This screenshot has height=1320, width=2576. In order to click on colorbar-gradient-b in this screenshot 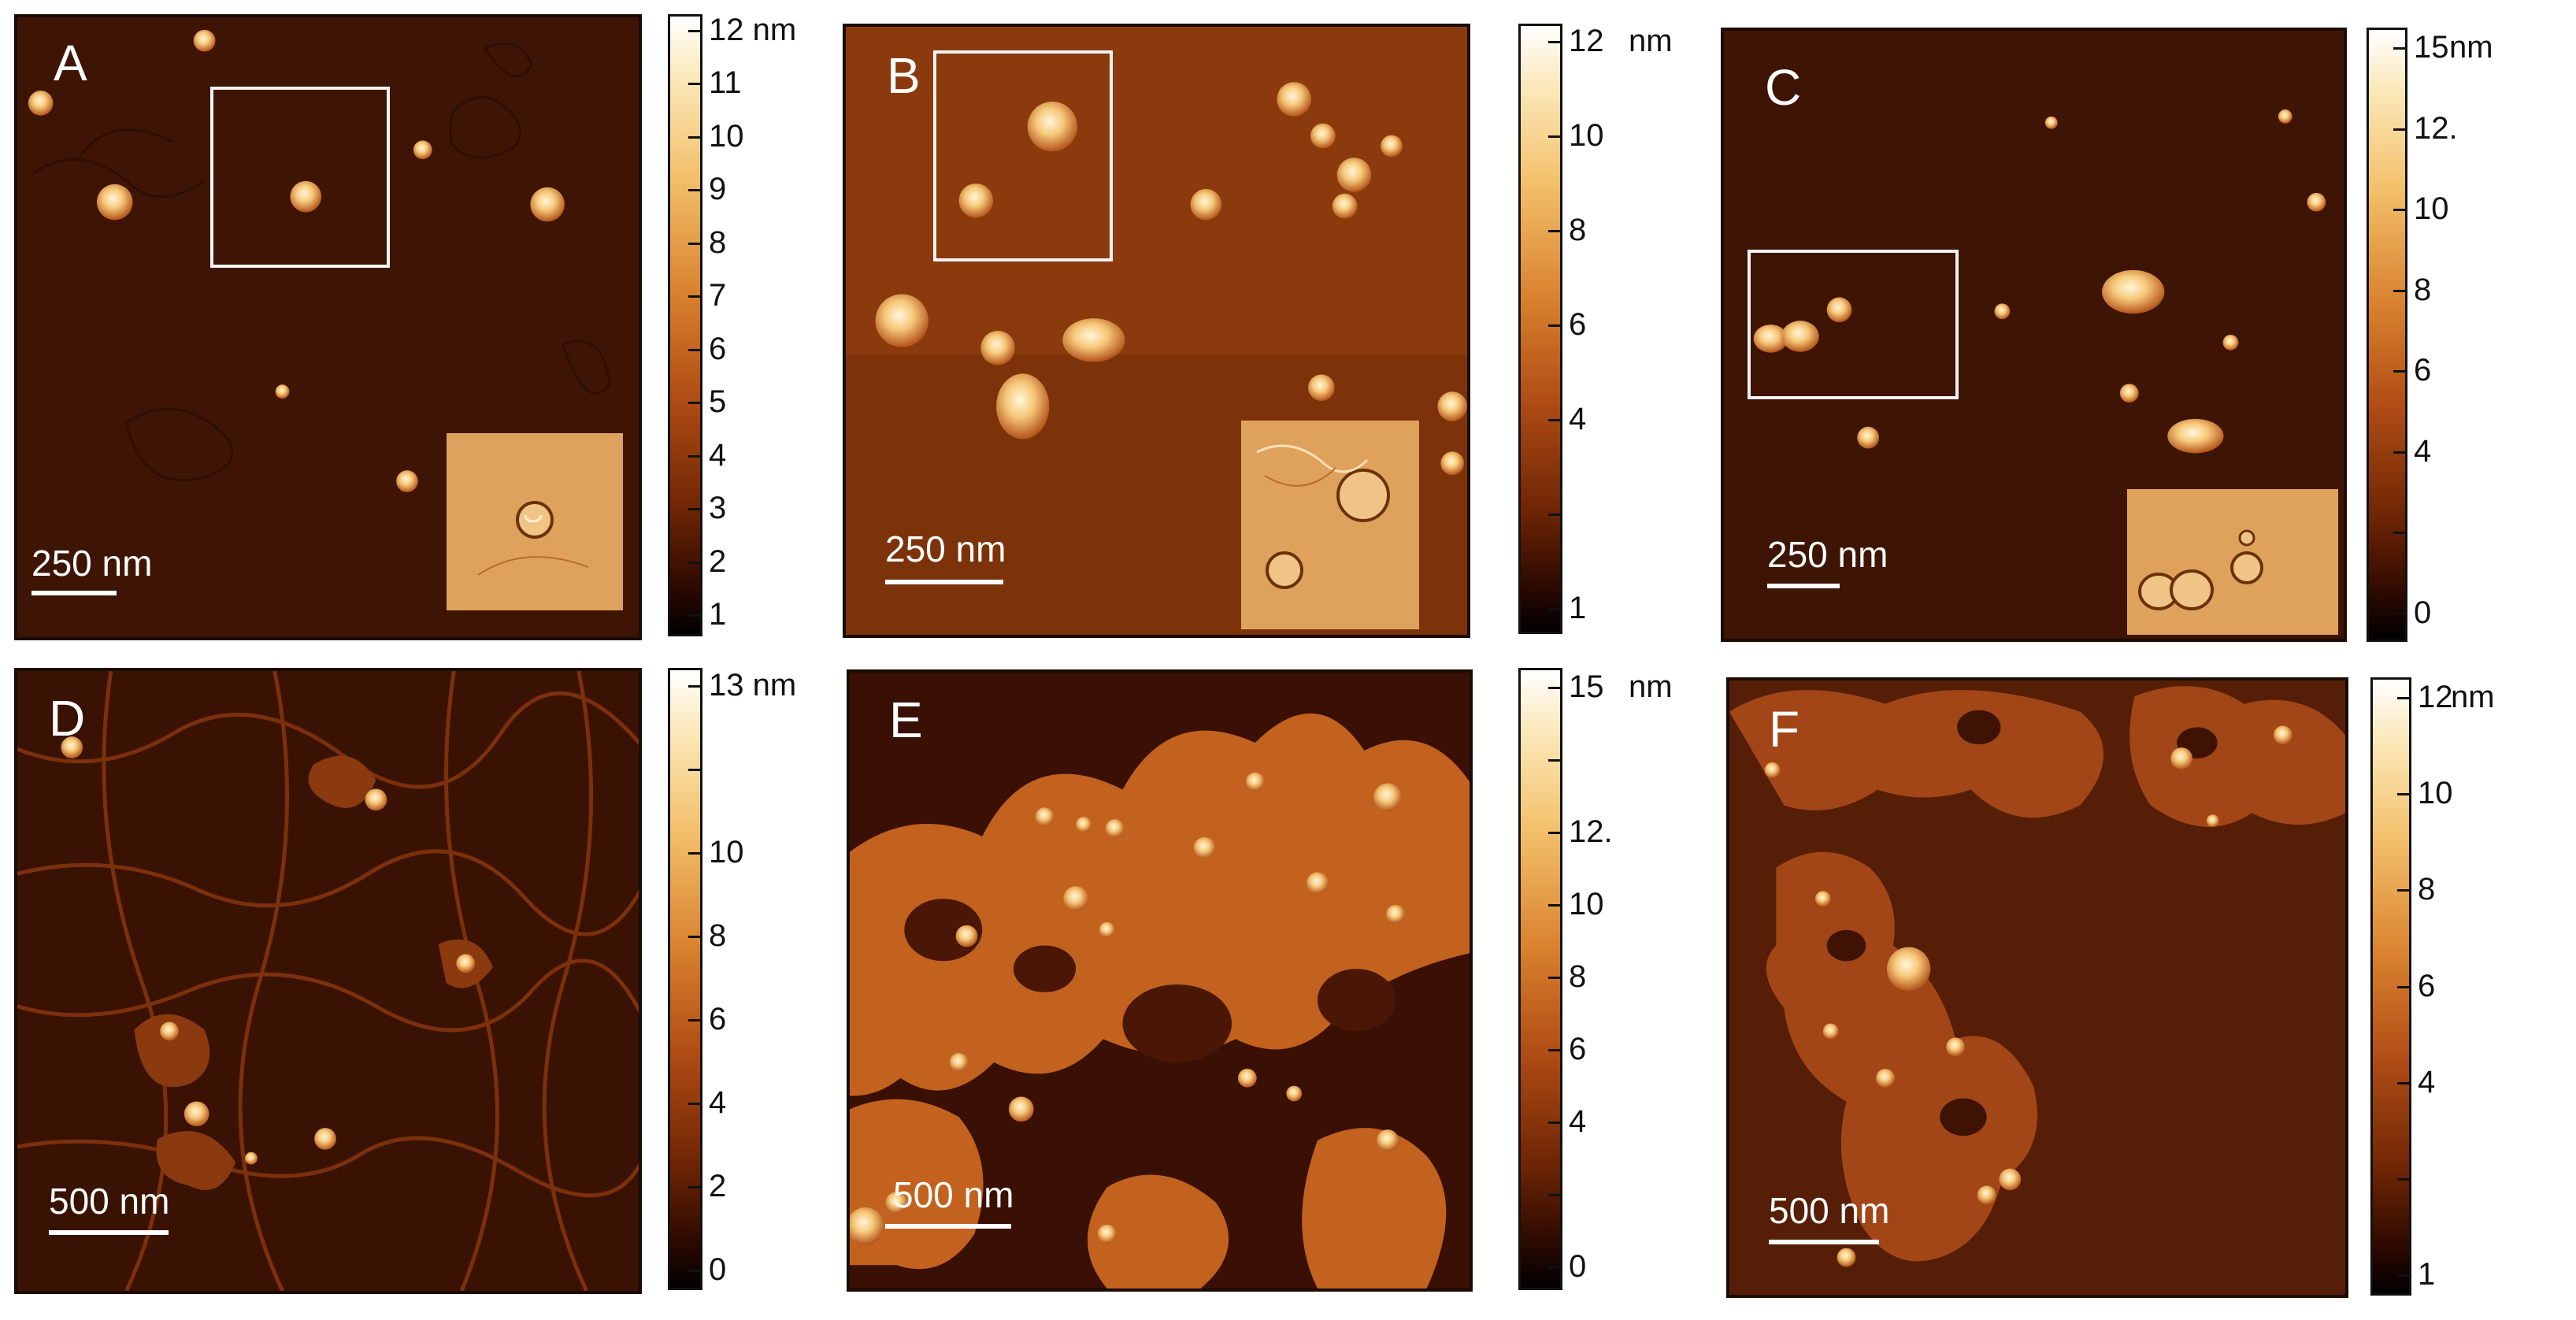, I will do `click(1540, 329)`.